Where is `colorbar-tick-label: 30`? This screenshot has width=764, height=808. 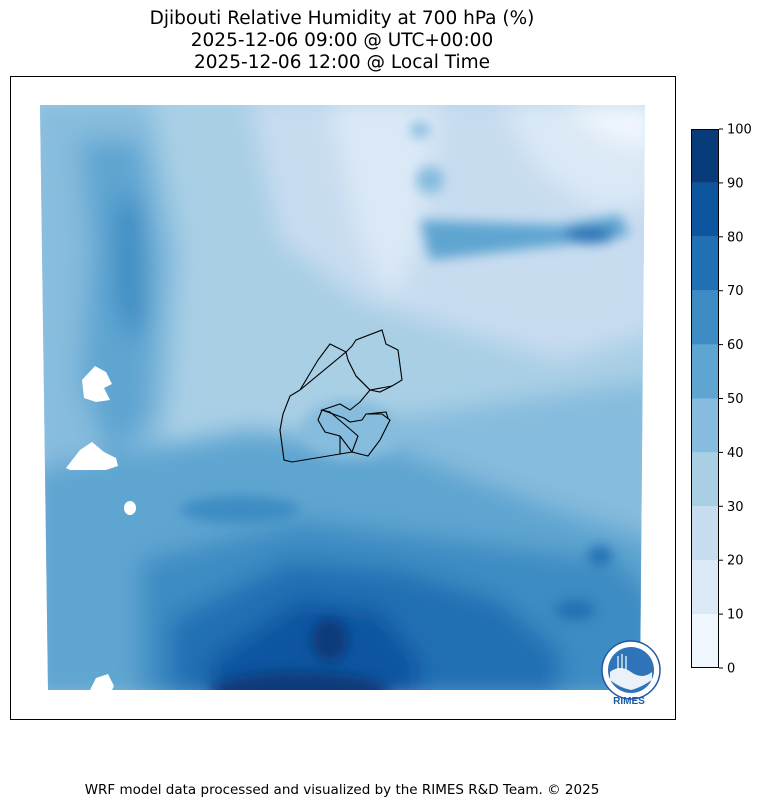
colorbar-tick-label: 30 is located at coordinates (735, 507).